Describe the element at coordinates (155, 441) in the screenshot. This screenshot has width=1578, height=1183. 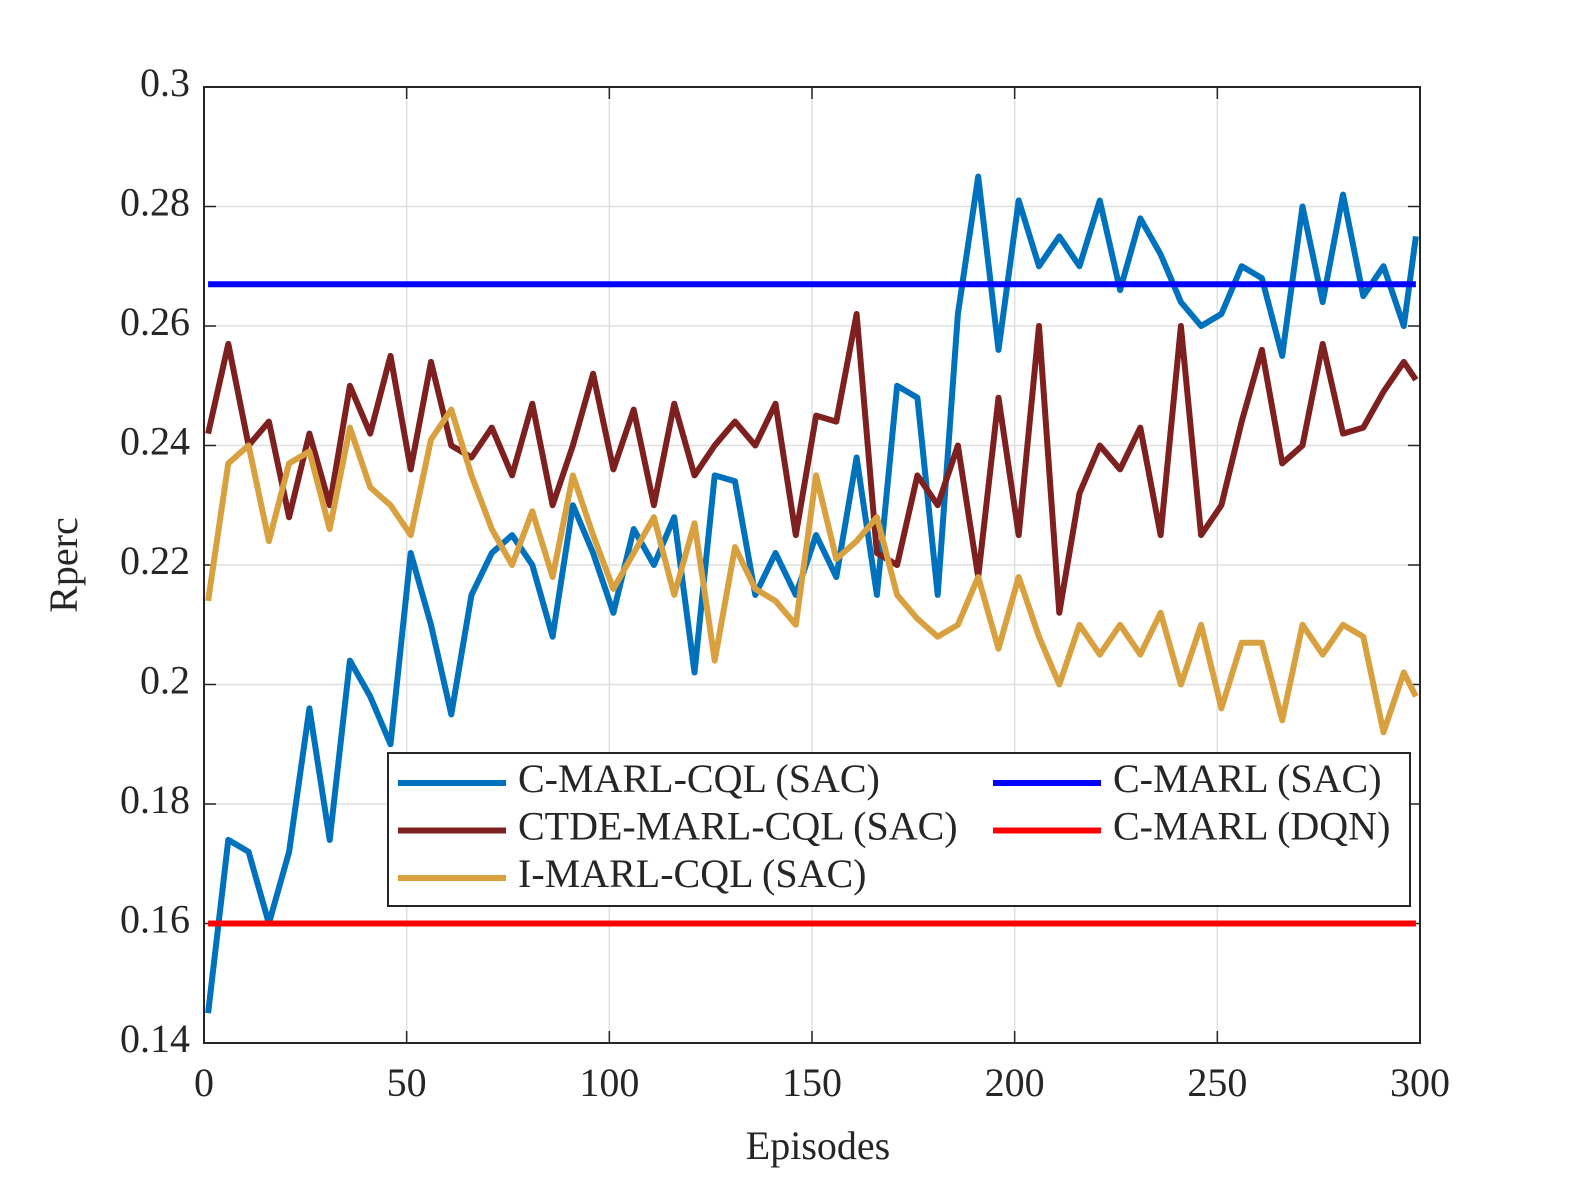
I see `y-tick-label: 0.24` at that location.